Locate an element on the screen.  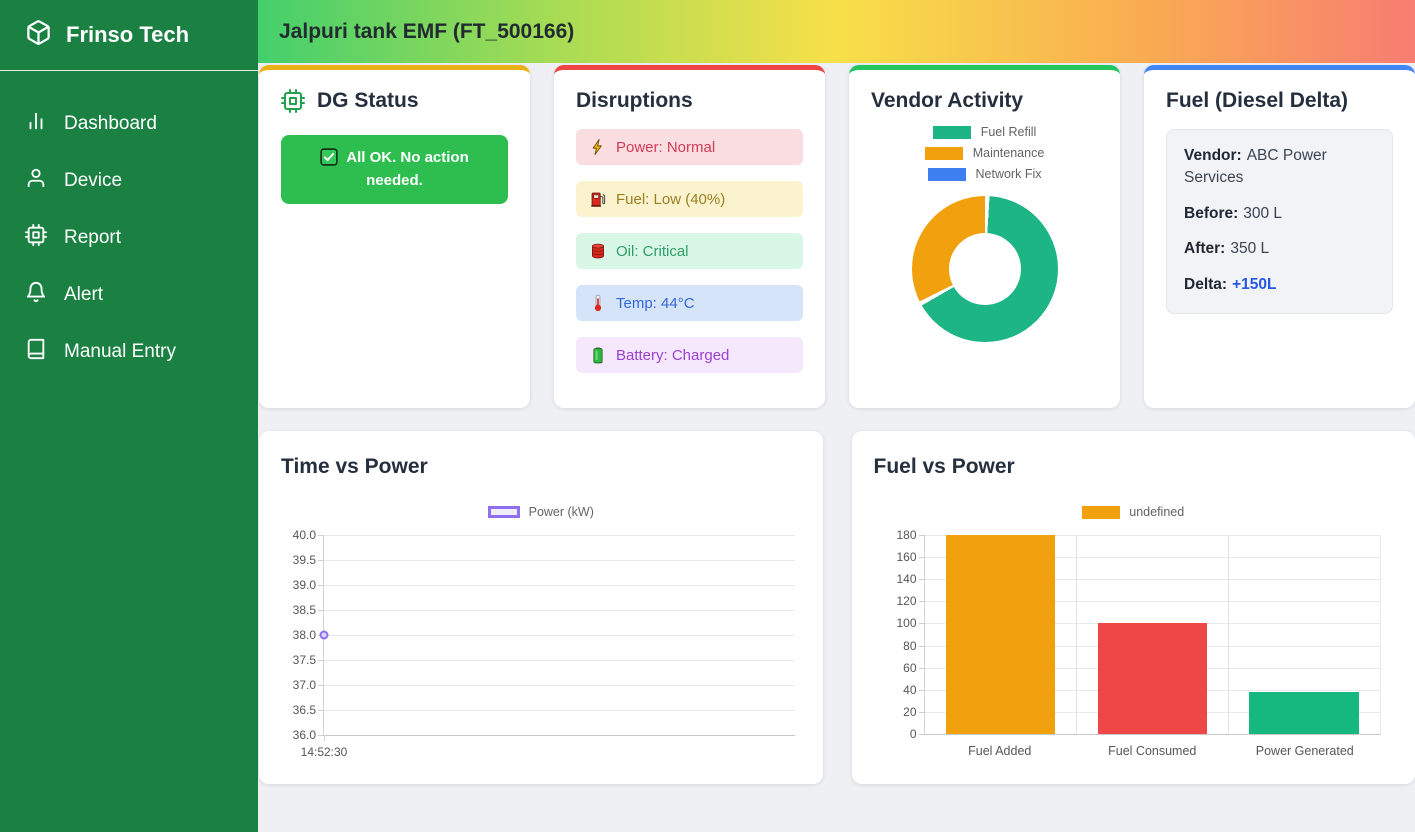
y-axis-tick: 39.0 is located at coordinates (304, 585).